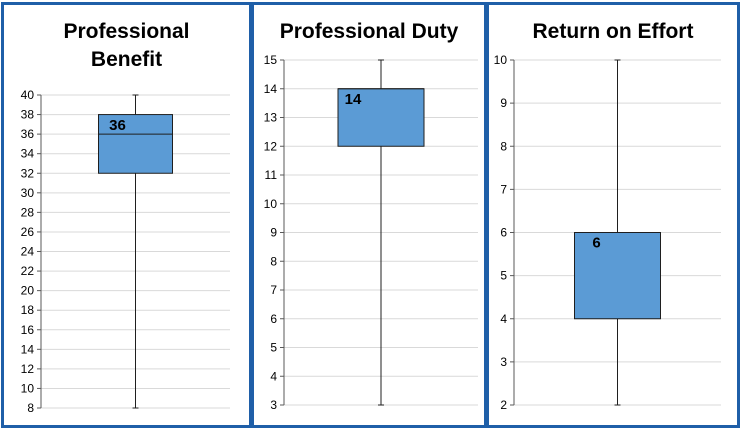 This screenshot has width=742, height=430. I want to click on y-tick-label: 2, so click(503, 405).